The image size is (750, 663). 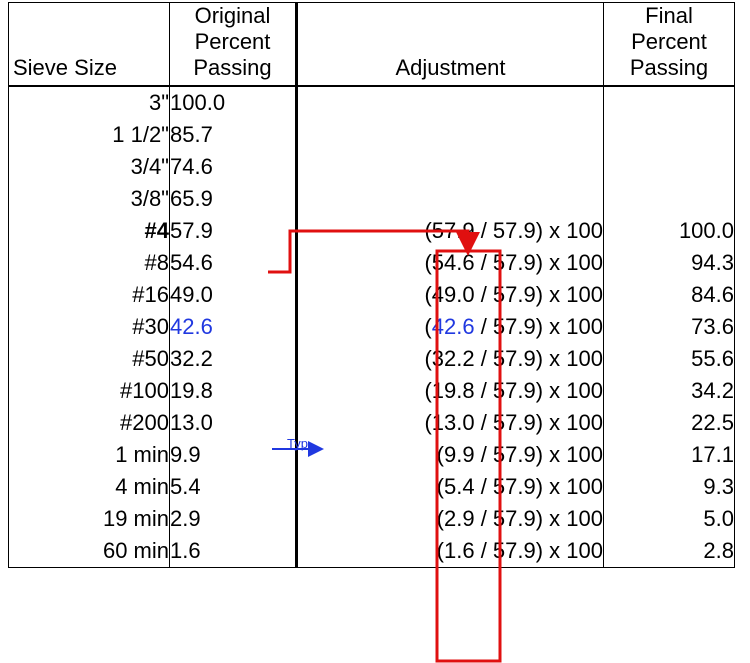 I want to click on original-percent-cell: 57.9, so click(x=233, y=231).